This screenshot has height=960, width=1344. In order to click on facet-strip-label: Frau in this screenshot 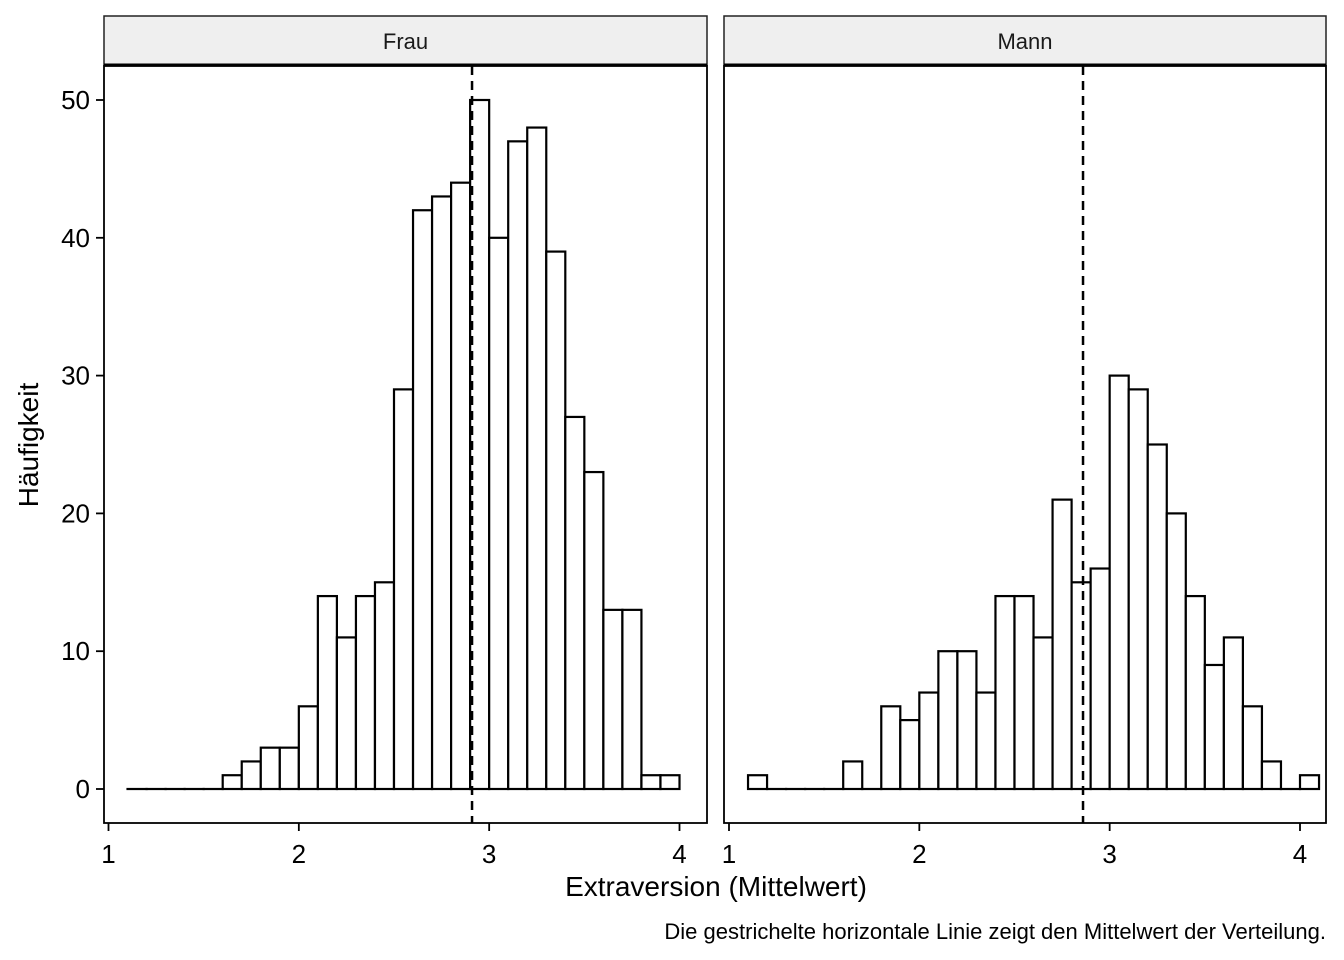, I will do `click(405, 41)`.